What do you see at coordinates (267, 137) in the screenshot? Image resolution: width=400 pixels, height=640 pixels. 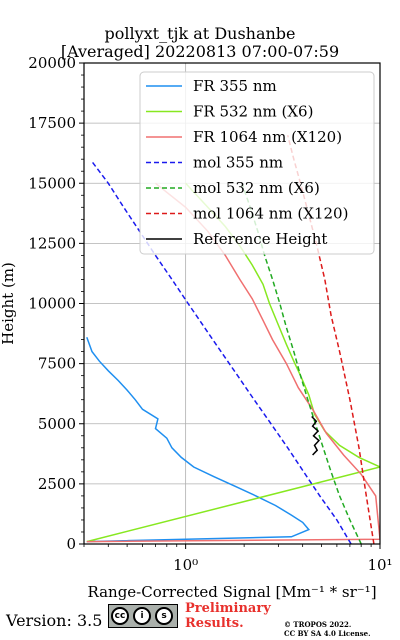 I see `legend-entry-label: FR 1064 nm (X120)` at bounding box center [267, 137].